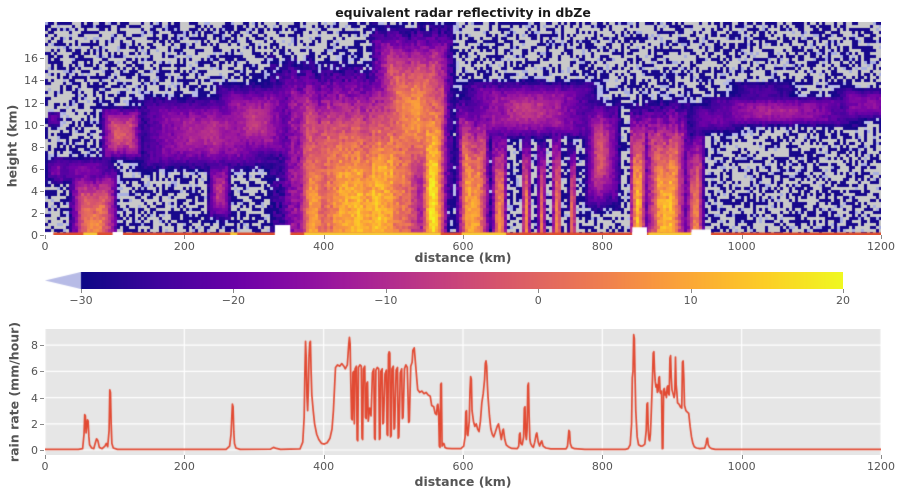 Image resolution: width=900 pixels, height=500 pixels. Describe the element at coordinates (14, 392) in the screenshot. I see `bottom-y-axis-label: rain rate (mm/hour)` at that location.